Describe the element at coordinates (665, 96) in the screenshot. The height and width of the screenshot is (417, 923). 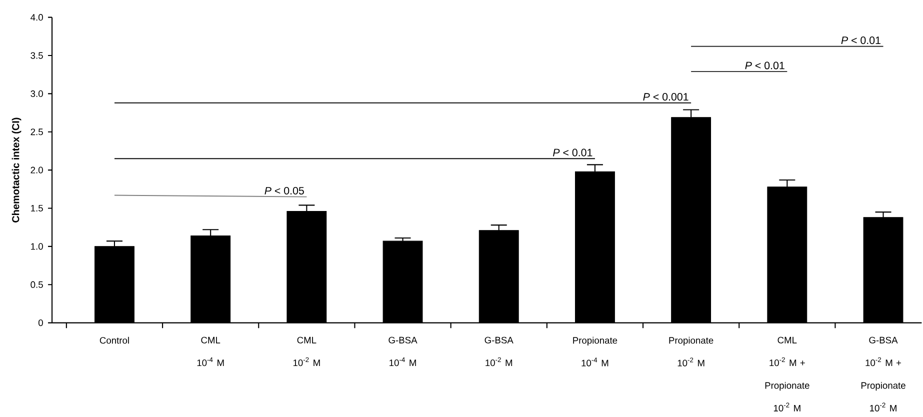
I see `annotation: P < 0.001` at that location.